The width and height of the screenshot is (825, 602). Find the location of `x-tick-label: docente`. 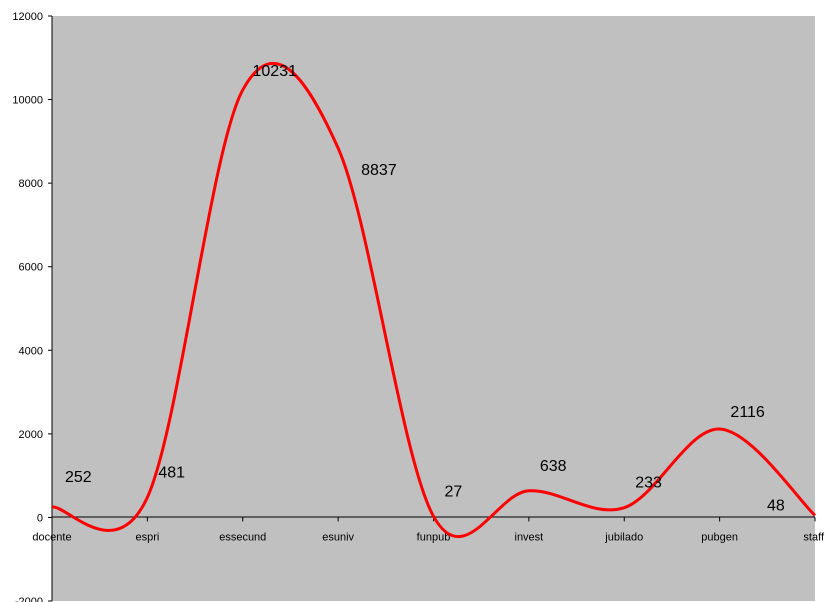

x-tick-label: docente is located at coordinates (51, 537).